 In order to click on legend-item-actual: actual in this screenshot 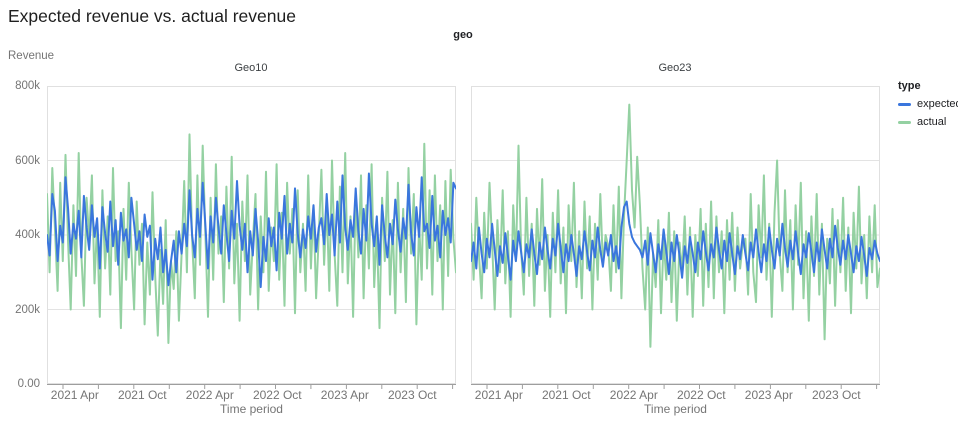, I will do `click(928, 122)`.